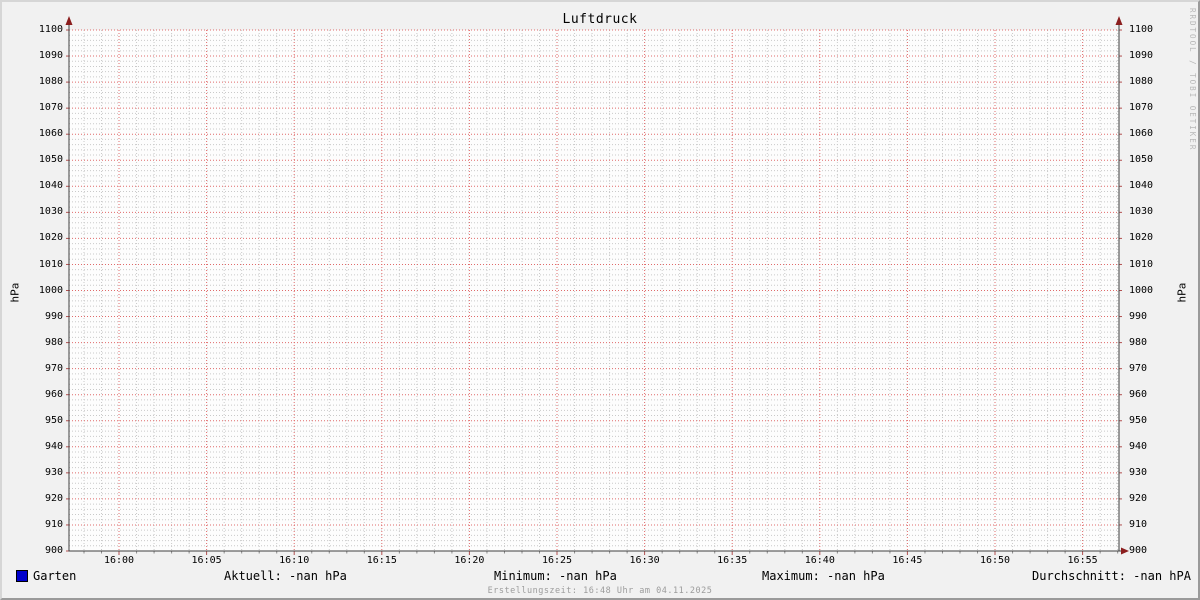 This screenshot has height=600, width=1200. Describe the element at coordinates (55, 576) in the screenshot. I see `legend-series-label: Garten` at that location.